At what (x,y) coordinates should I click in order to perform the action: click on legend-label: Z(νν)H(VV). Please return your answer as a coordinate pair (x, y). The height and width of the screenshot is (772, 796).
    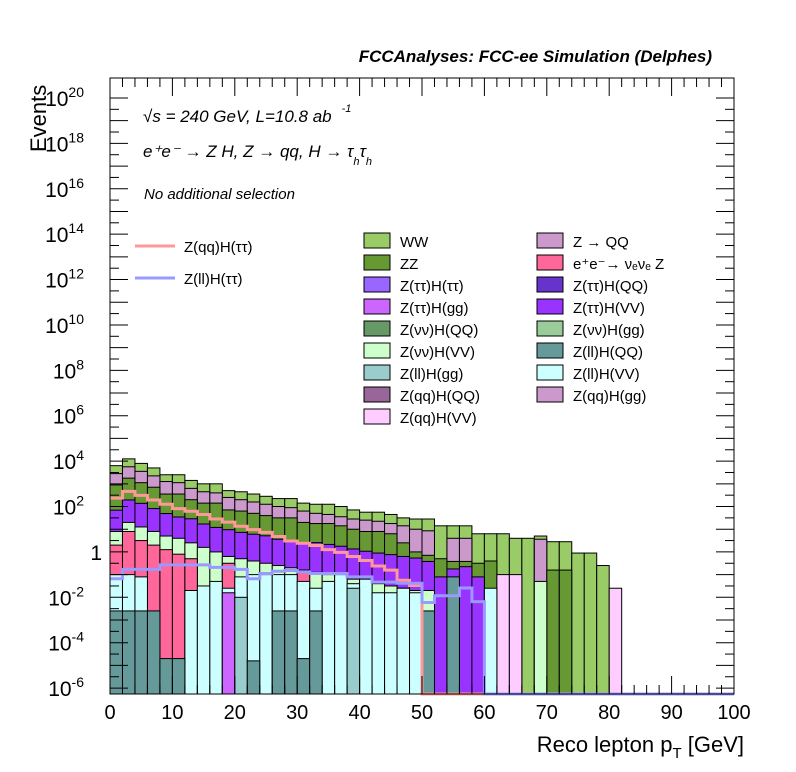
    Looking at the image, I should click on (437, 352).